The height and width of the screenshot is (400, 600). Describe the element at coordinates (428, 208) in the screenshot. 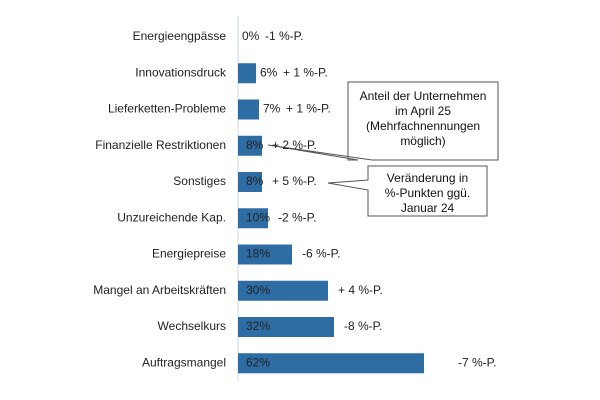

I see `callout-text: Januar 24` at that location.